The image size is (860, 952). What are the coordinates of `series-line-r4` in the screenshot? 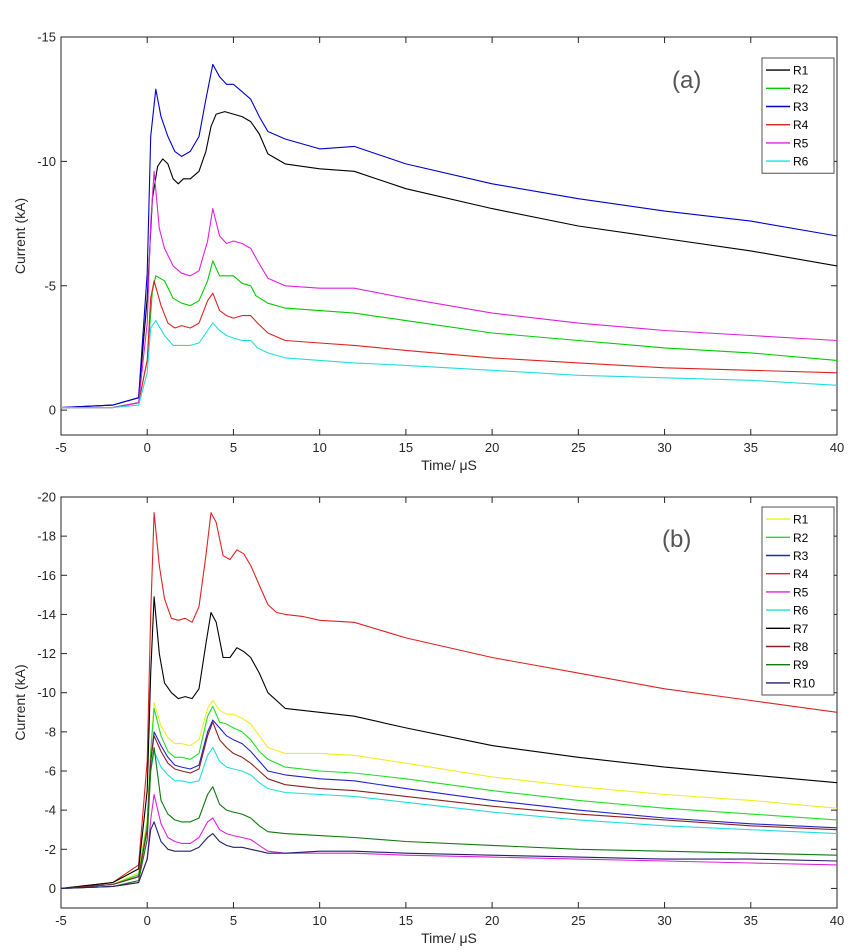 It's located at (449, 344).